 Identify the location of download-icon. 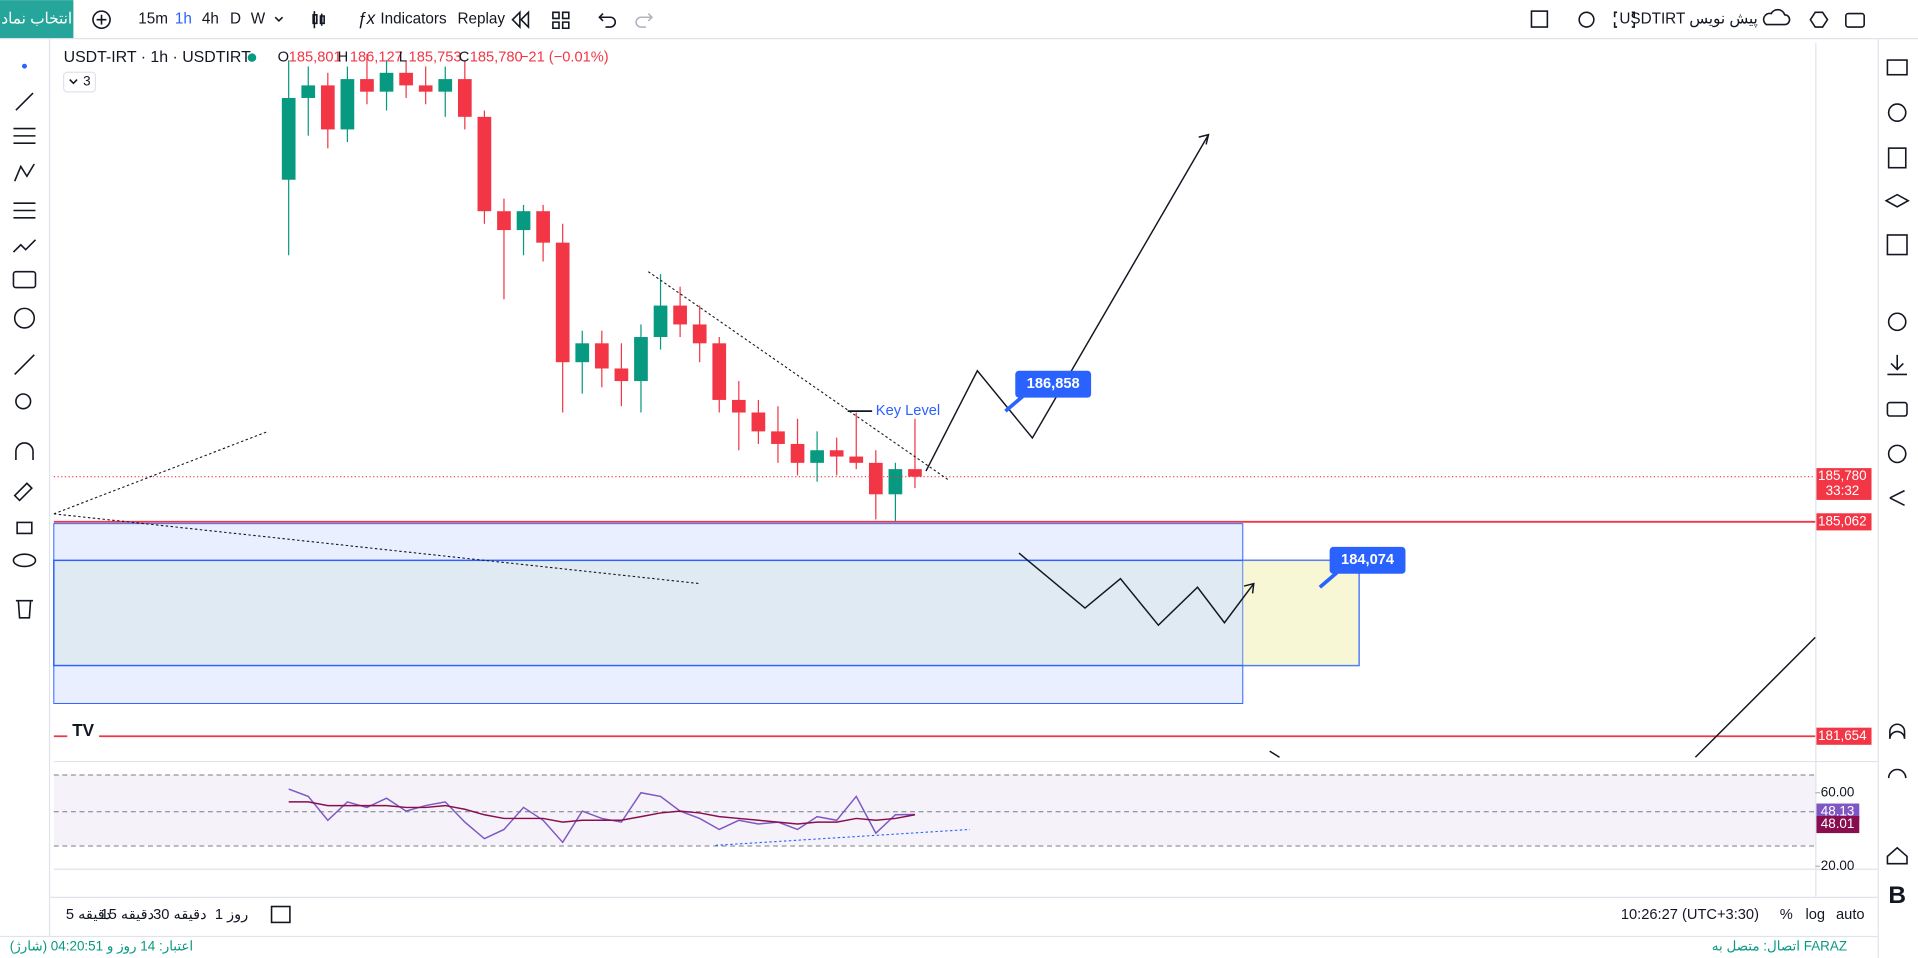
(1897, 365).